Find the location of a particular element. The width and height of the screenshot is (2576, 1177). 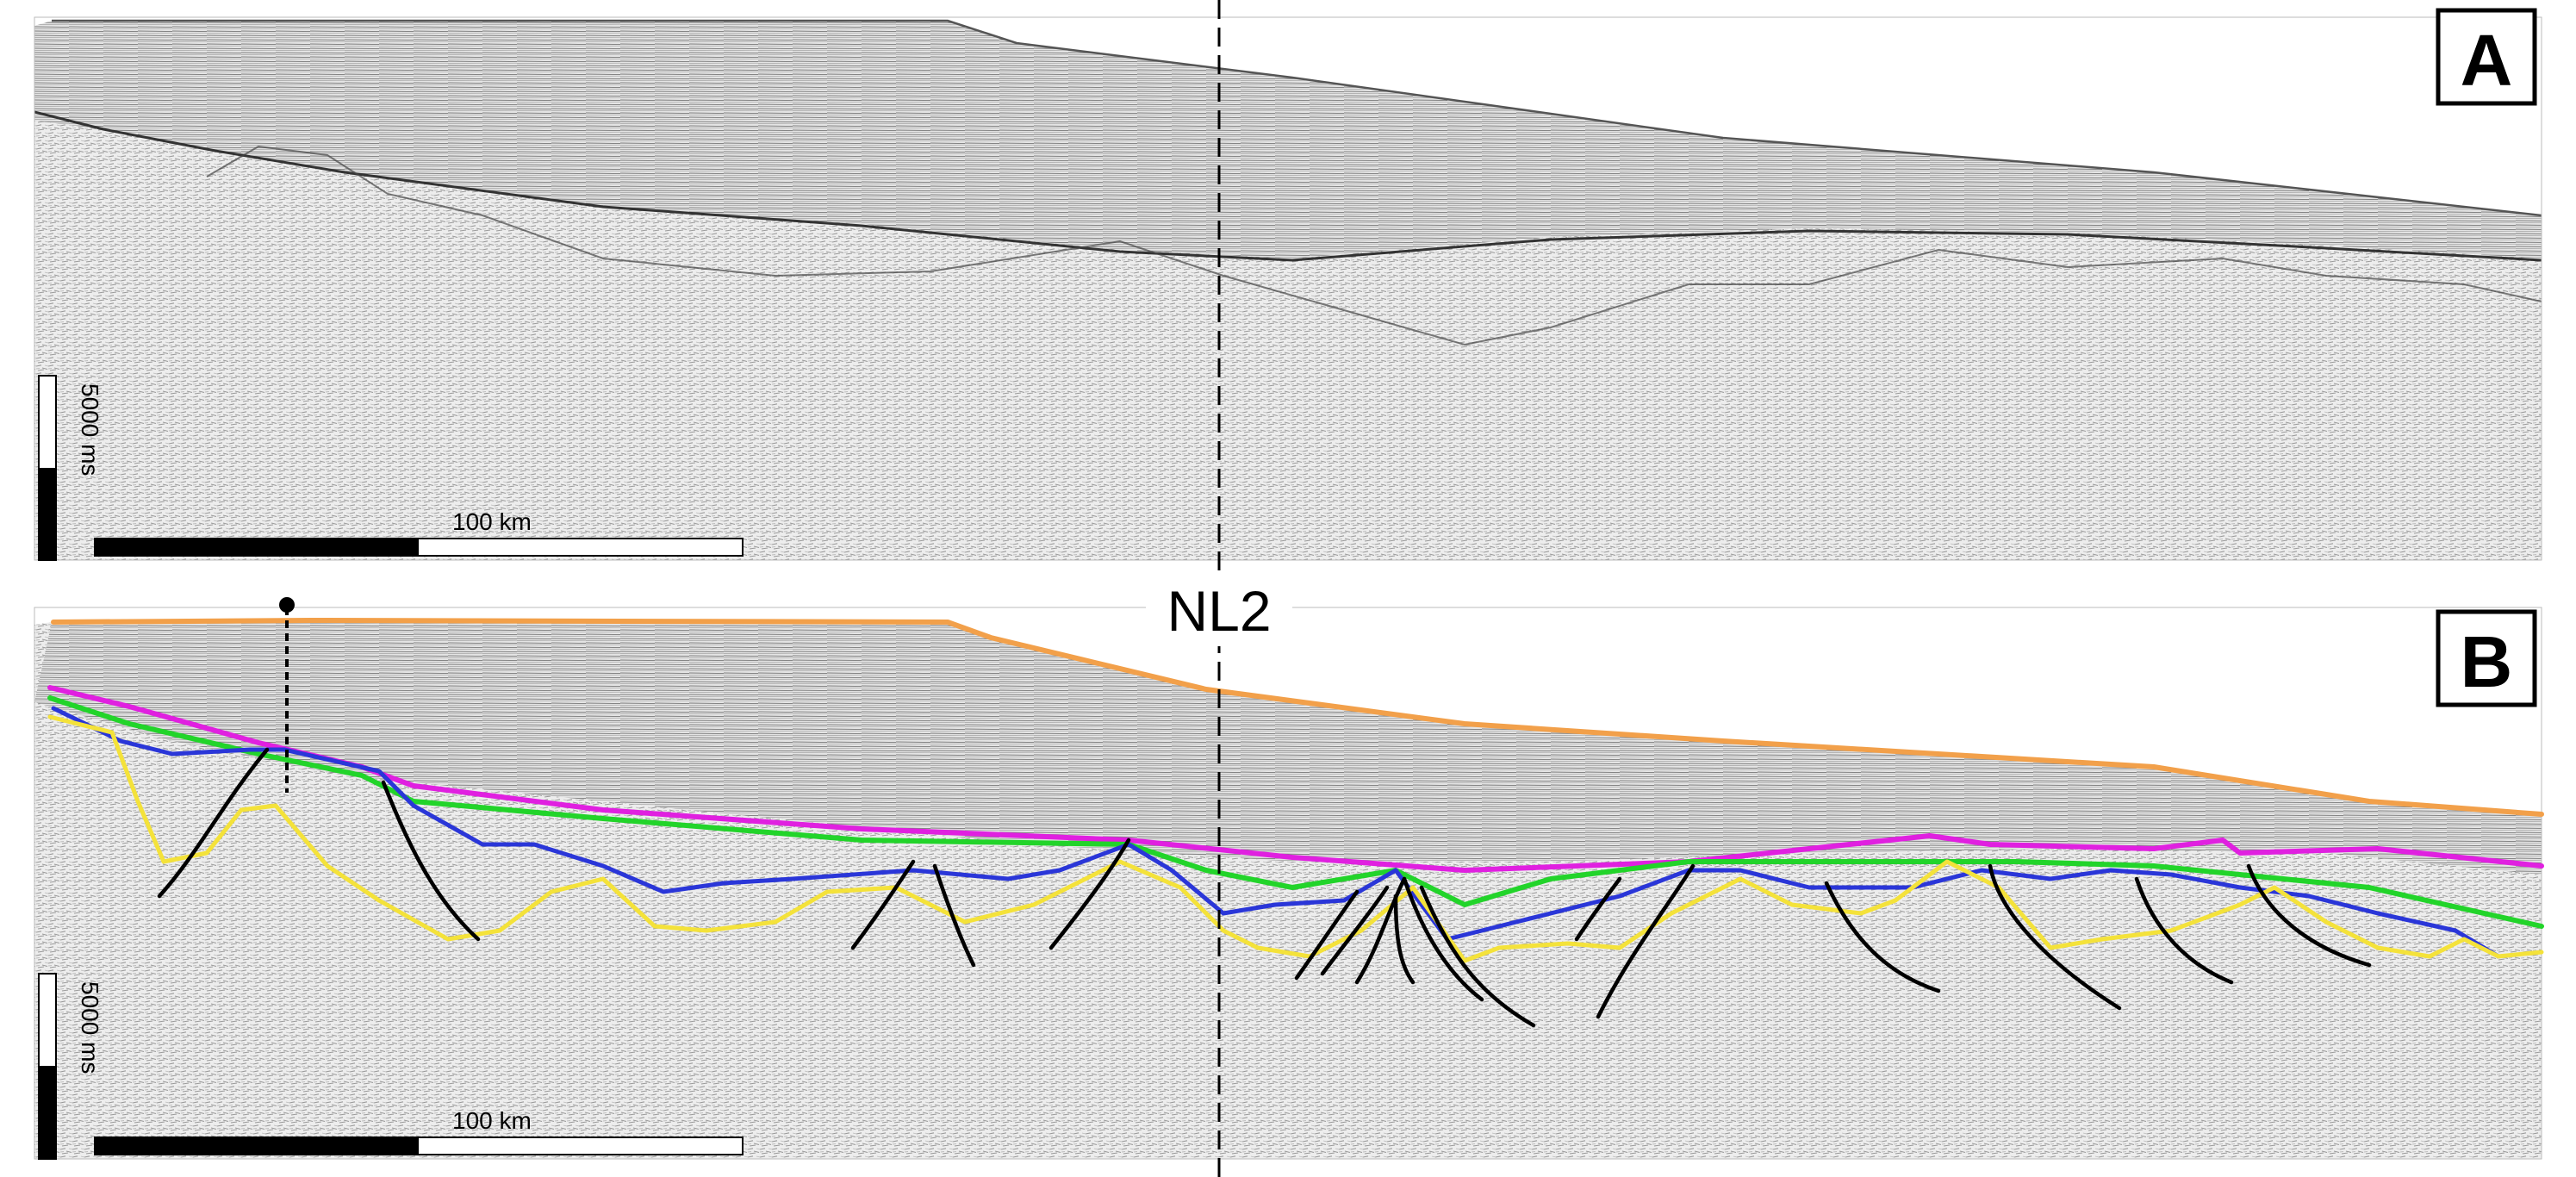

crossline-label: NL2 is located at coordinates (1219, 611).